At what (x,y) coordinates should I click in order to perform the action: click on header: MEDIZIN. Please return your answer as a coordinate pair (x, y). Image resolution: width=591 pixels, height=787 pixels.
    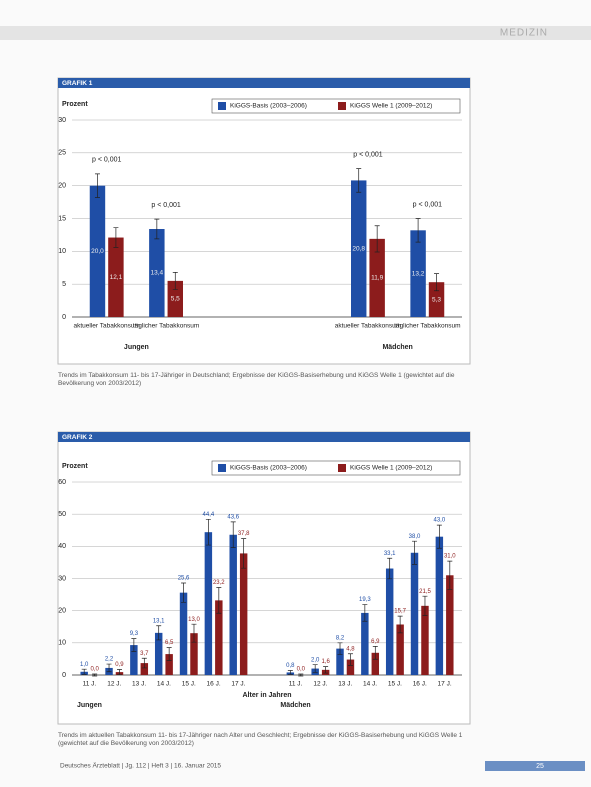
    Looking at the image, I should click on (524, 33).